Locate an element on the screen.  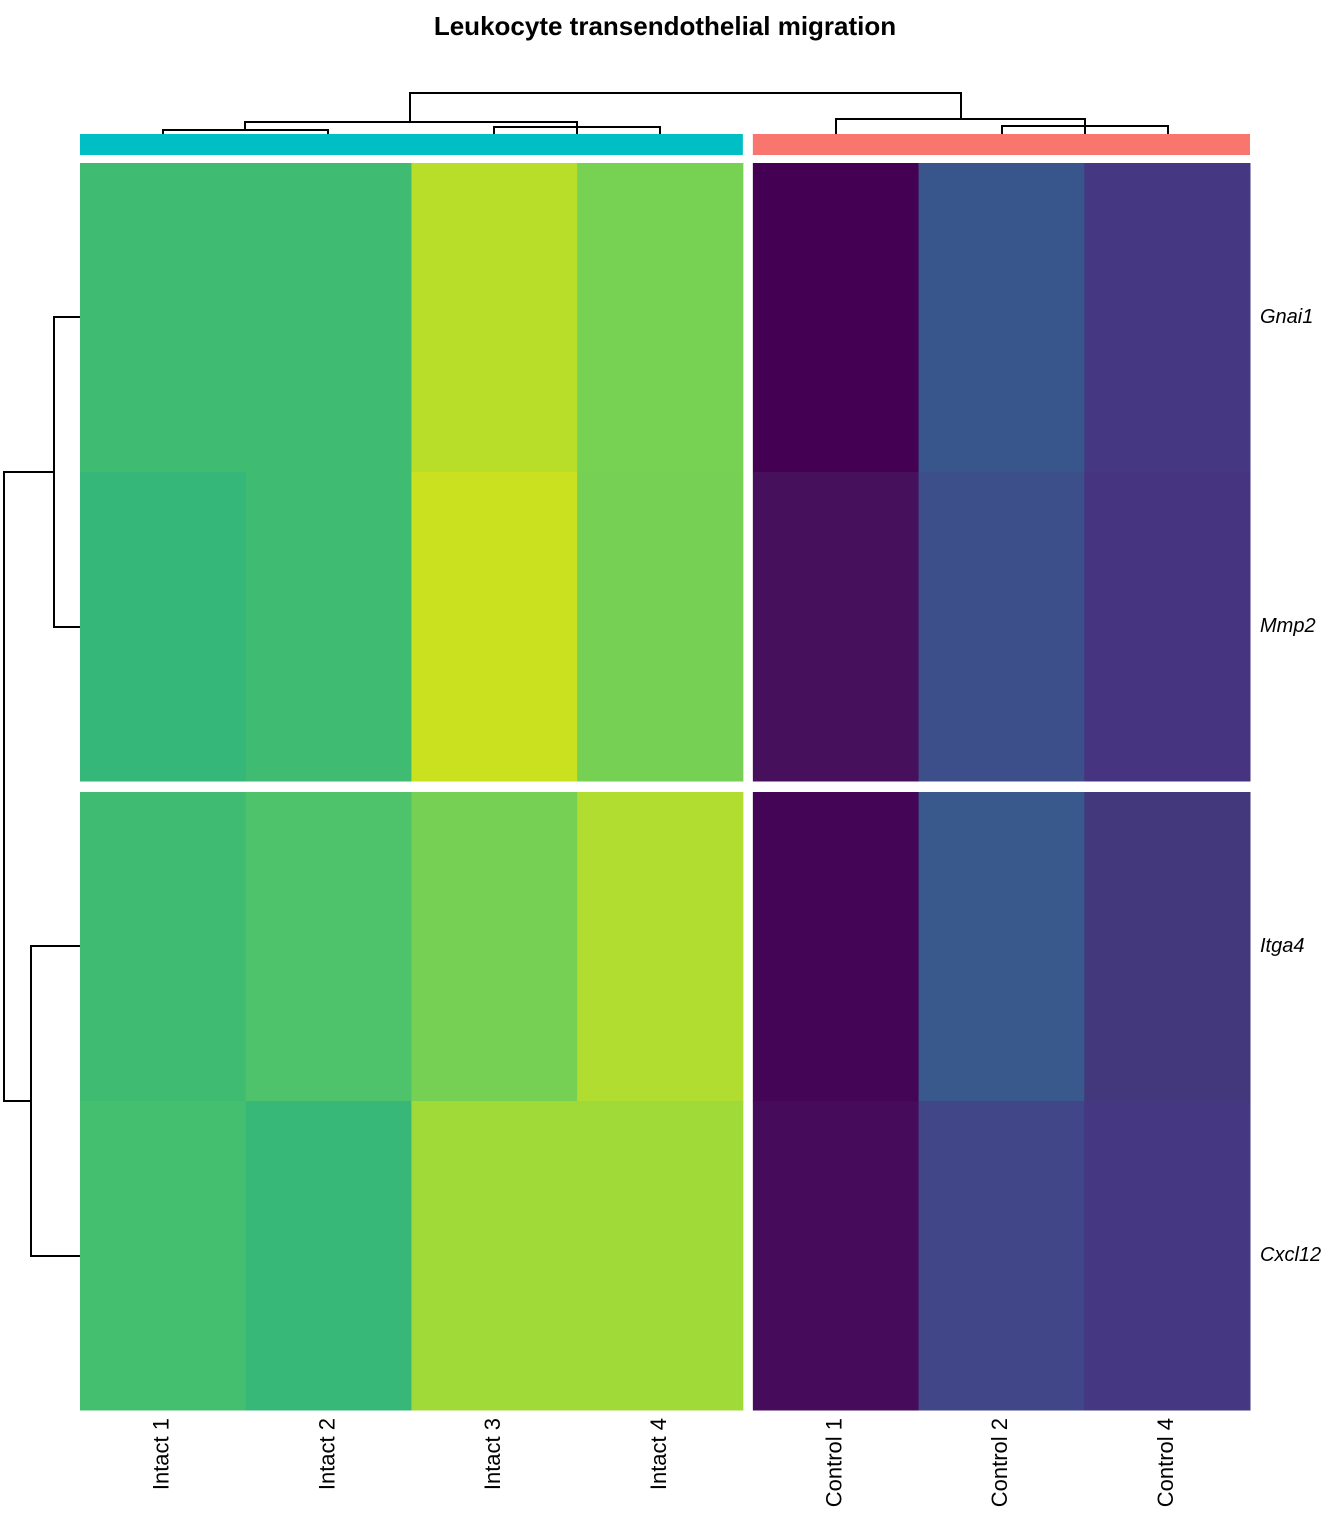
row-label: Gnai1 is located at coordinates (1286, 317).